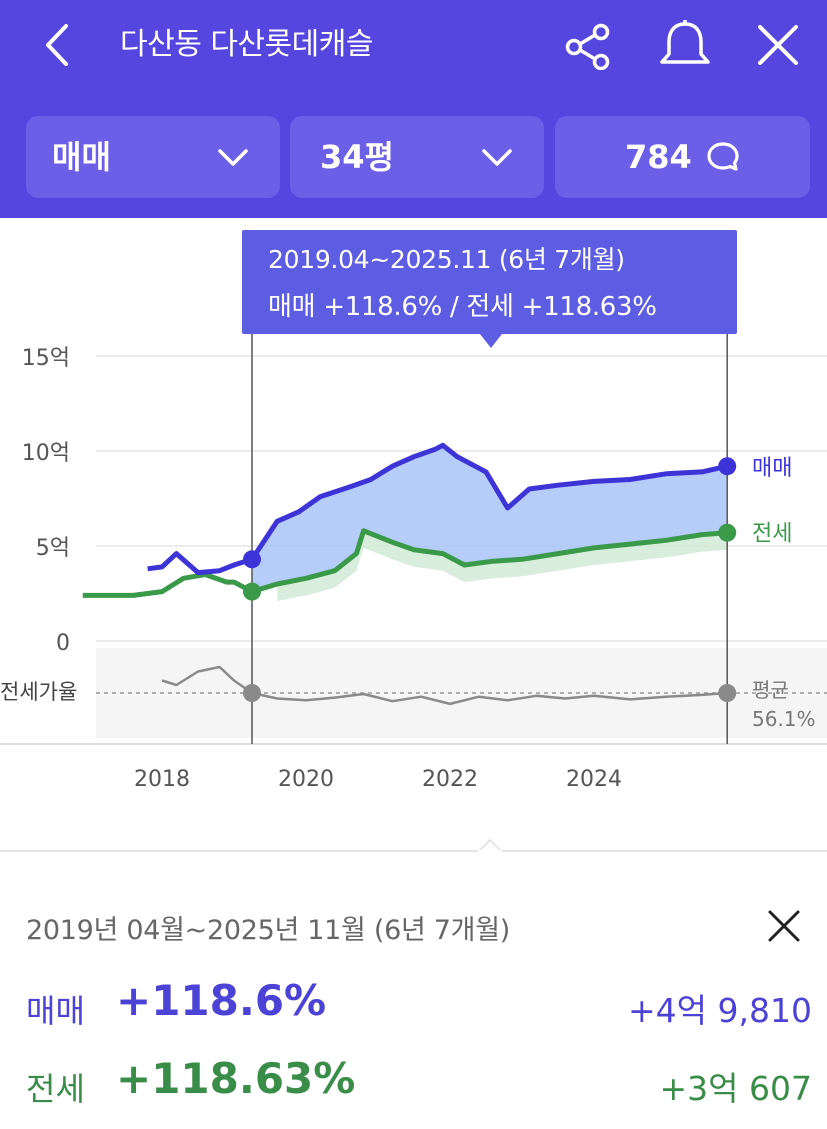 The width and height of the screenshot is (827, 1129). I want to click on summary-jeonse-pct: +118.63%, so click(236, 1078).